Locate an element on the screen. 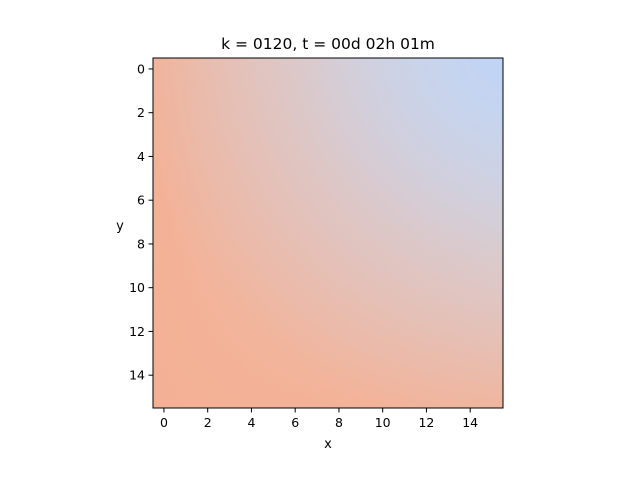 Image resolution: width=640 pixels, height=480 pixels. x-axis-label: x is located at coordinates (328, 444).